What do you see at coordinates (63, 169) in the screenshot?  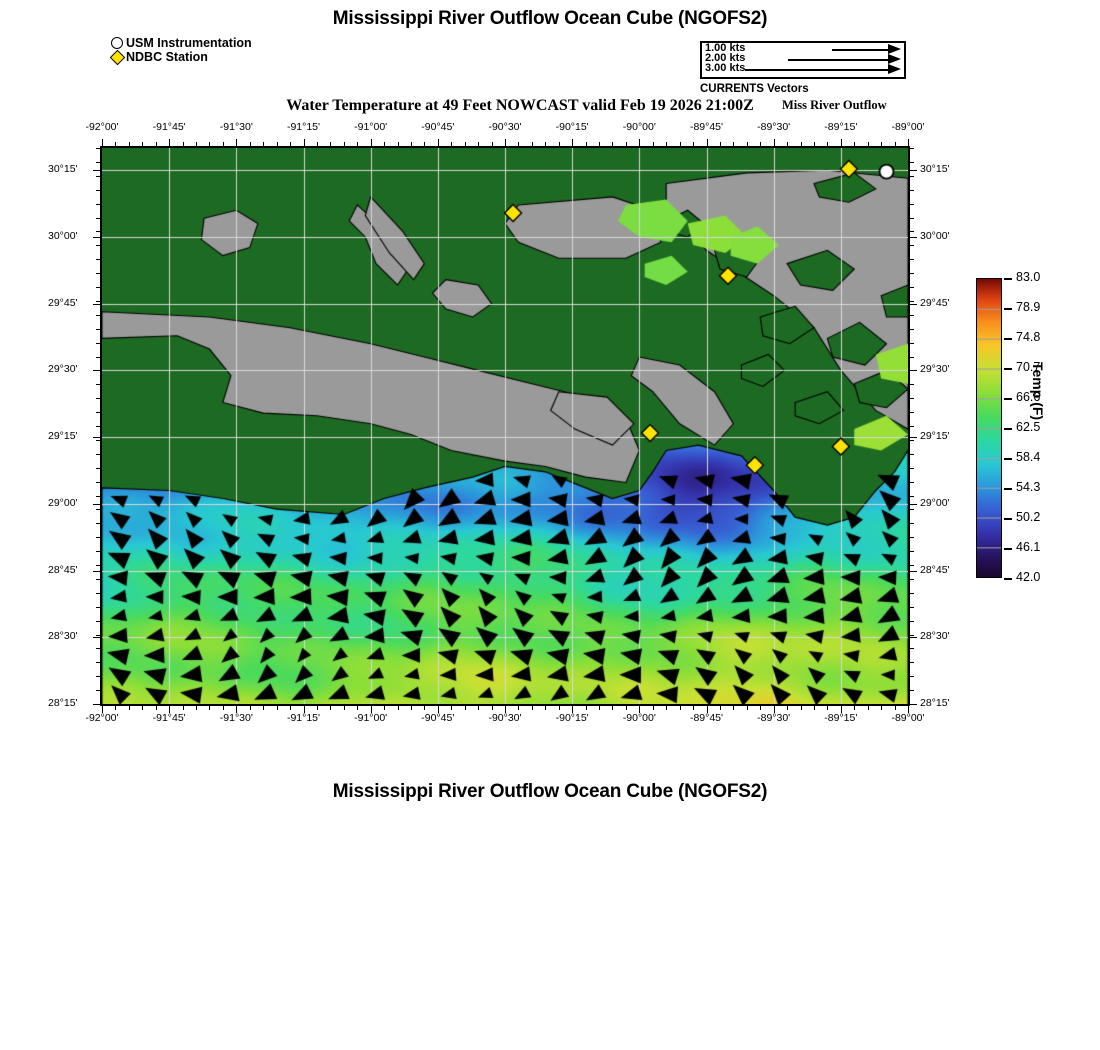 I see `y-axis-label-left-0: 30°15'` at bounding box center [63, 169].